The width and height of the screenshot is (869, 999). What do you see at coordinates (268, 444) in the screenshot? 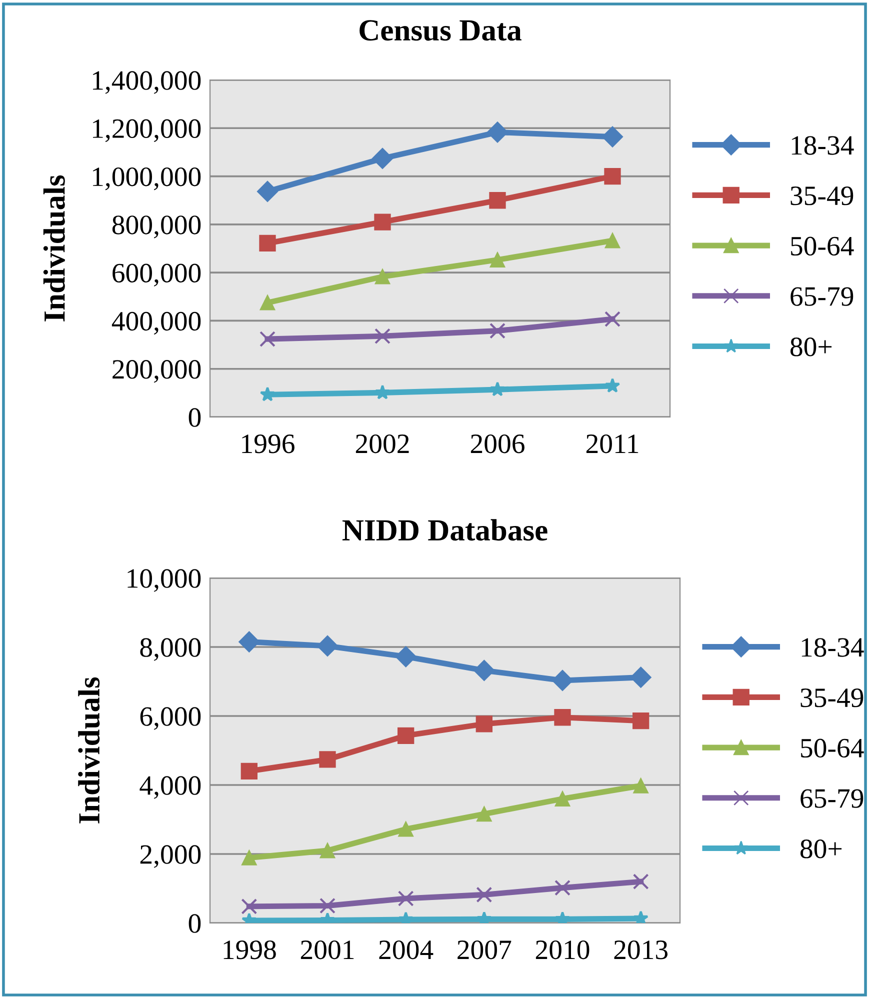
I see `x-tick-label: 1996` at bounding box center [268, 444].